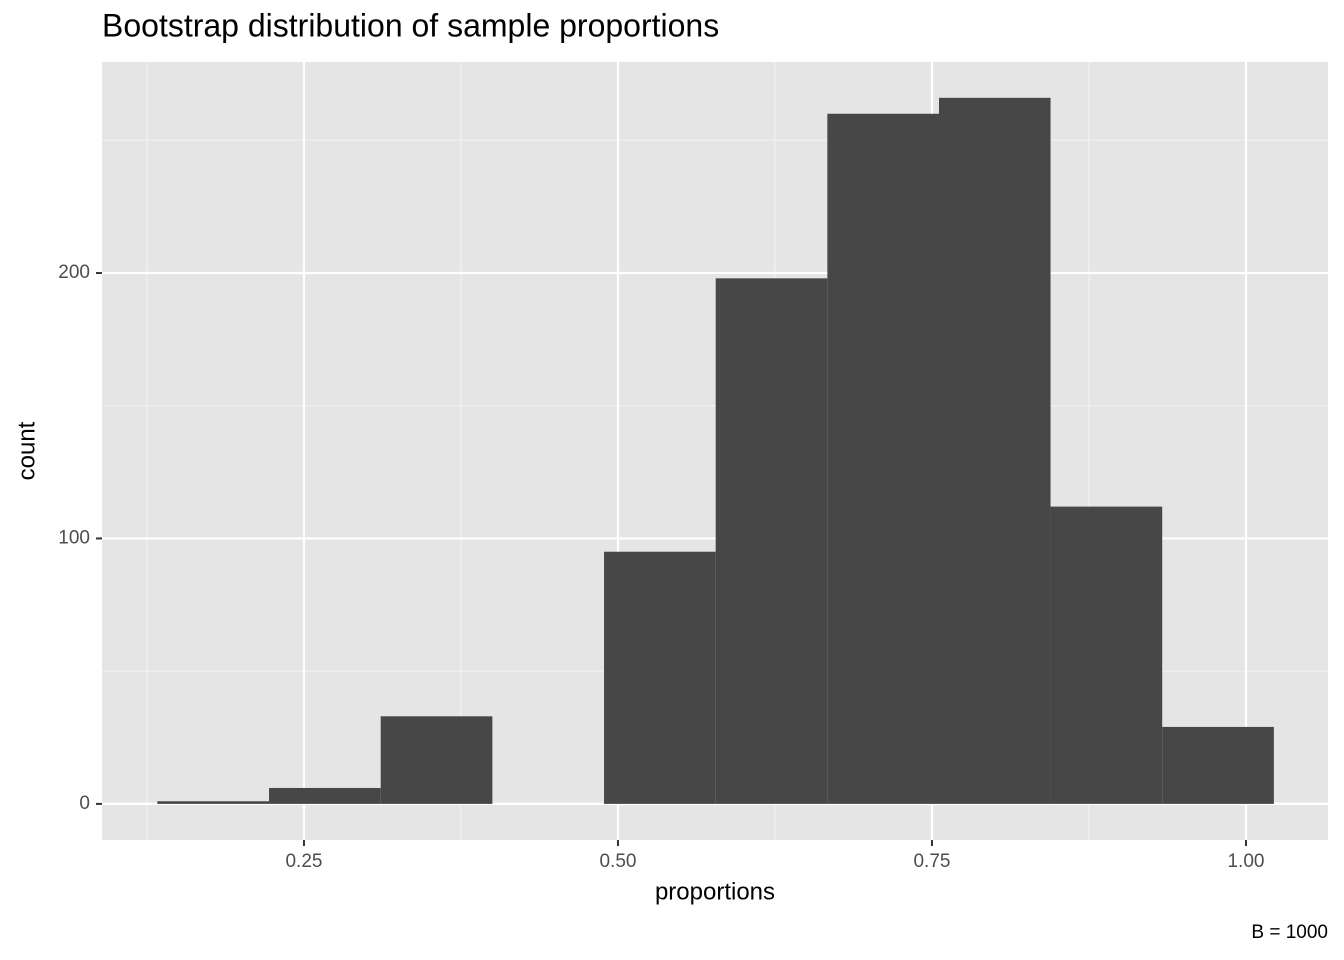 The height and width of the screenshot is (960, 1344). Describe the element at coordinates (1245, 861) in the screenshot. I see `x-tick-label: 1.00` at that location.